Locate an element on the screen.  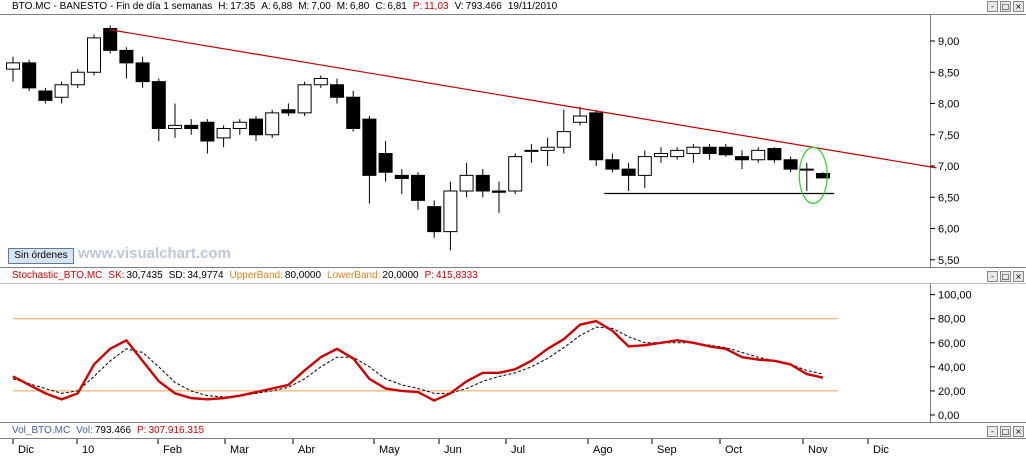
vol-minimize-button: - is located at coordinates (992, 431).